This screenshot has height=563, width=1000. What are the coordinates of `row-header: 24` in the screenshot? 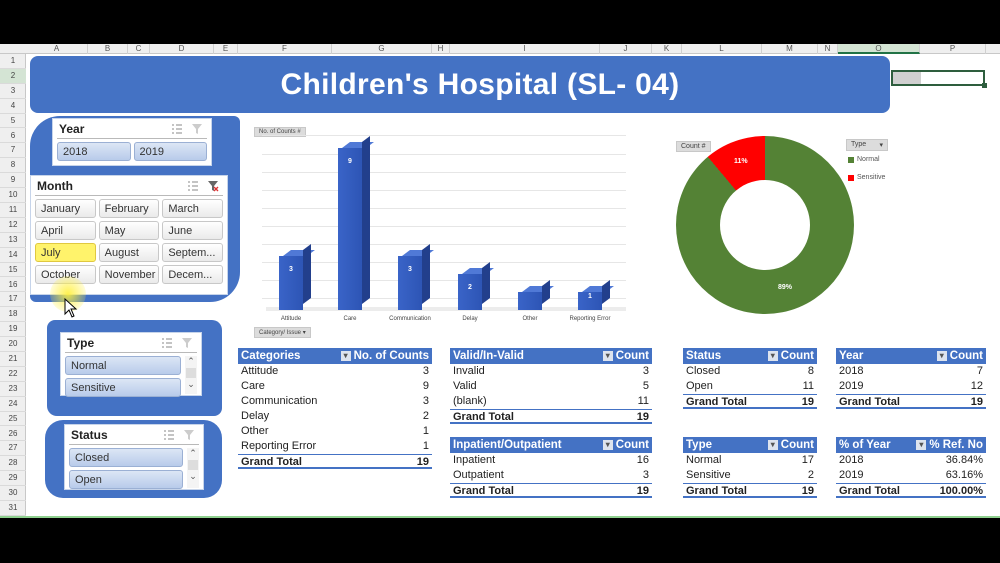 It's located at (13, 404).